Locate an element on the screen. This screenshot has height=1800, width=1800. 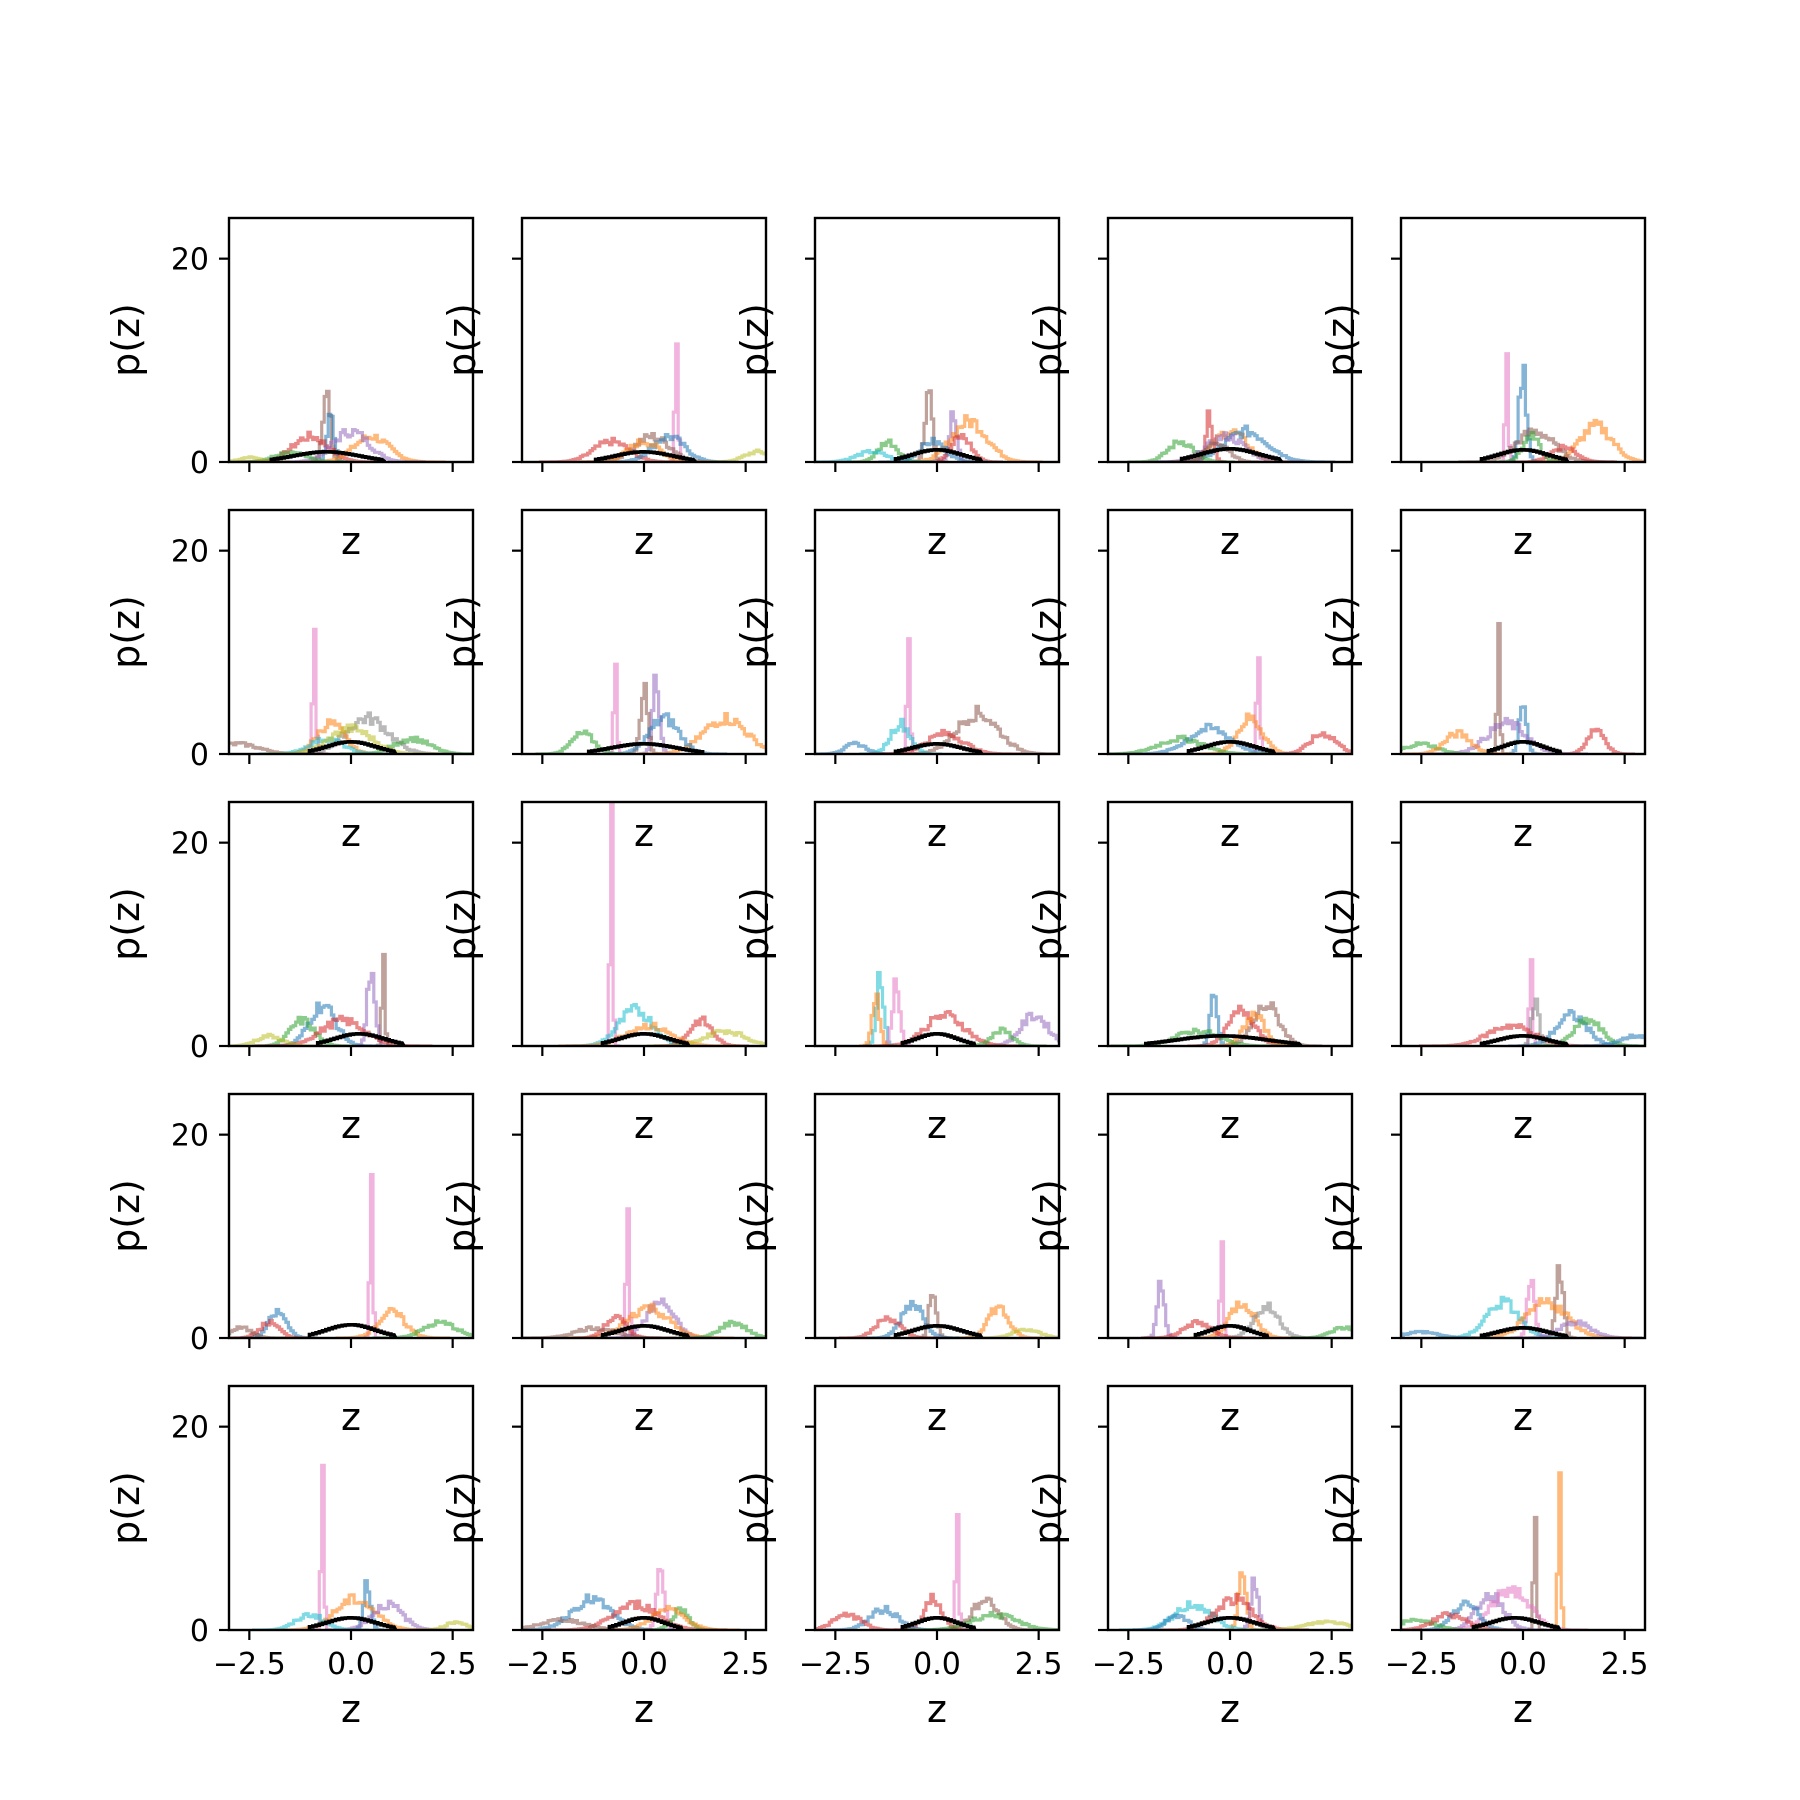
panel-r3-c4: z p(z) is located at coordinates (1190, 973).